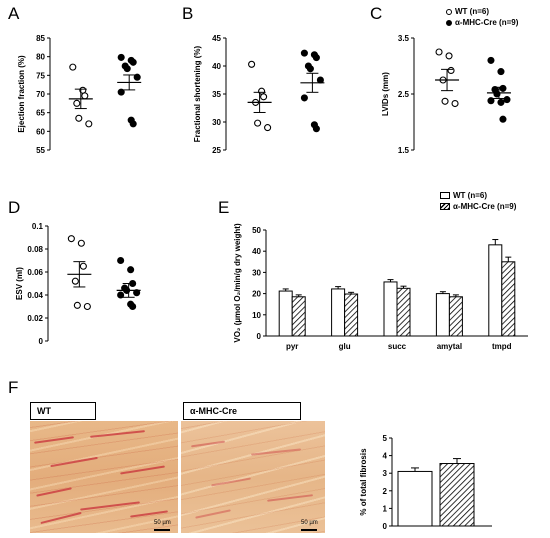 The height and width of the screenshot is (538, 550). I want to click on panel-letter-d: D, so click(14, 207).